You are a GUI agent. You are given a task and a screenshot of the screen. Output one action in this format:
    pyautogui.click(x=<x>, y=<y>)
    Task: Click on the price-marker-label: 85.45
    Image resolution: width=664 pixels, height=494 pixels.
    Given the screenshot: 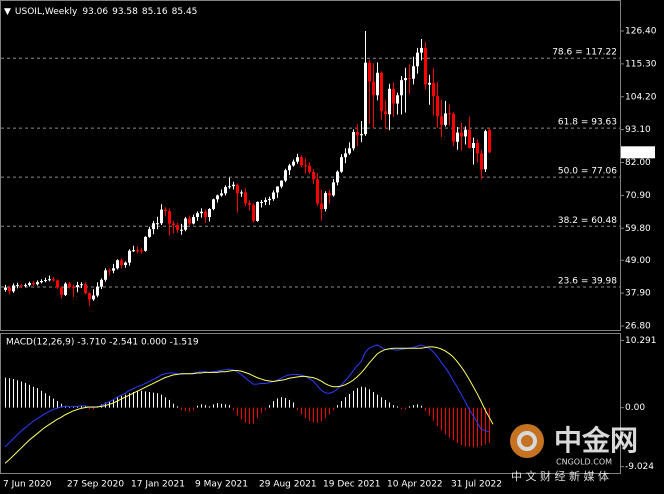 What is the action you would take?
    pyautogui.click(x=637, y=153)
    